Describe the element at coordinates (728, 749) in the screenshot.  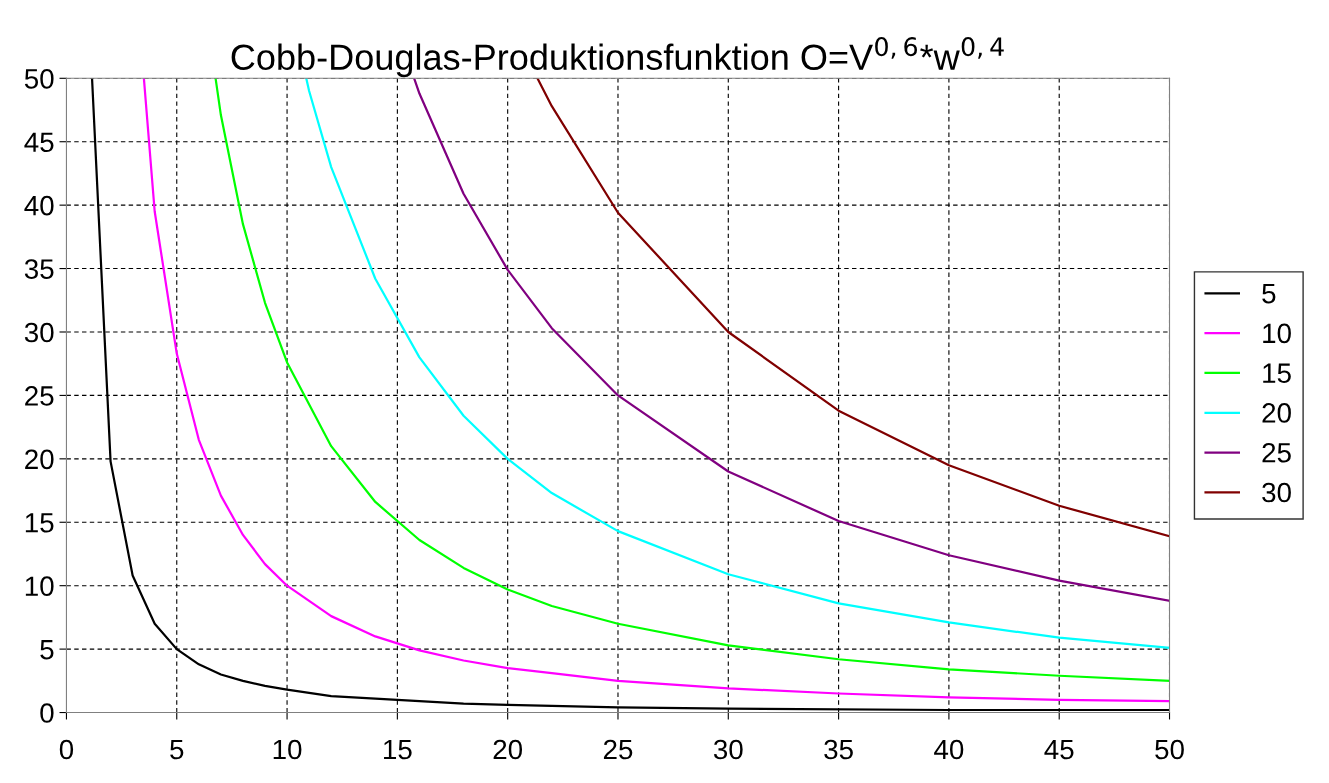
I see `x-tick-label: 30` at that location.